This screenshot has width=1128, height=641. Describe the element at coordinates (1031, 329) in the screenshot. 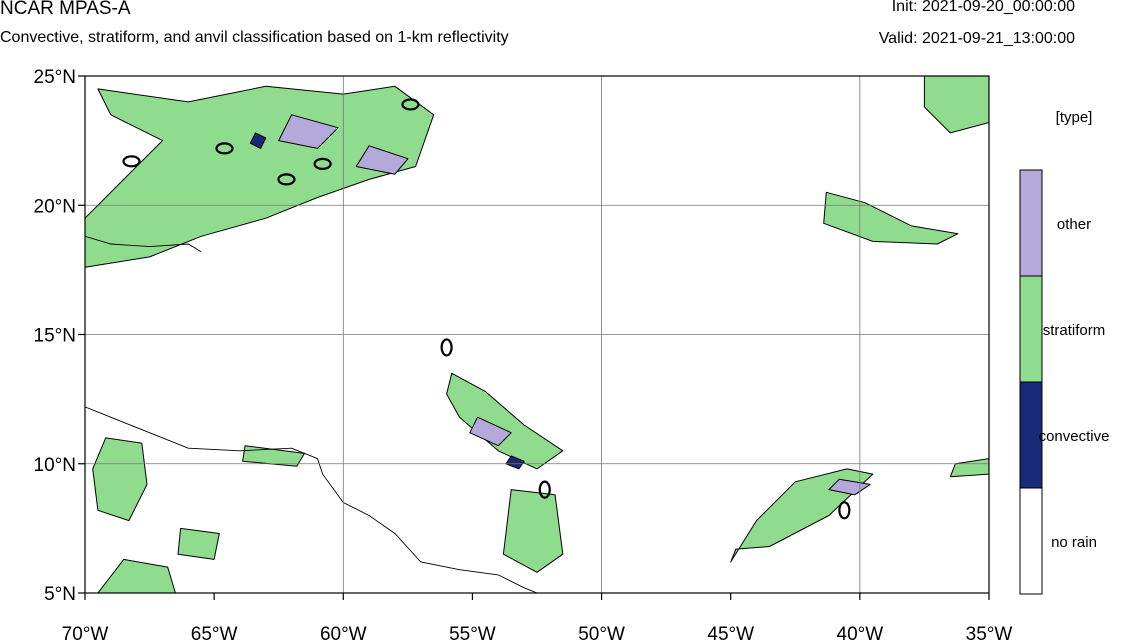

I see `legend-swatch-stratiform` at that location.